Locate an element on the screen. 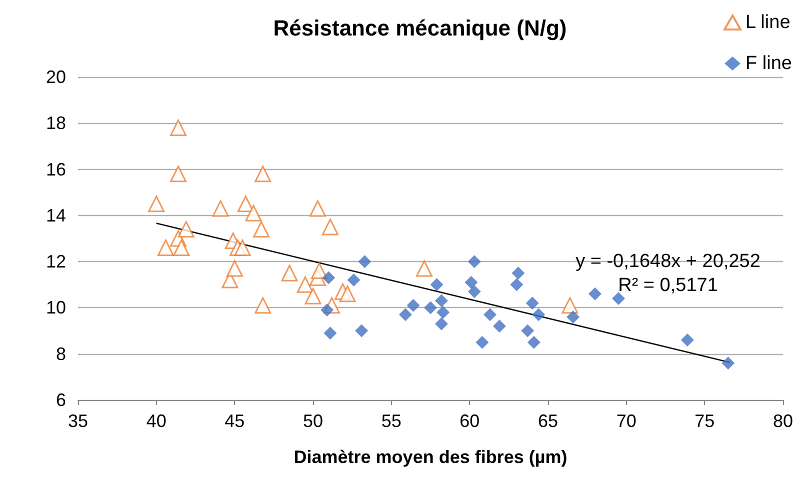  legend-label: L line is located at coordinates (768, 22).